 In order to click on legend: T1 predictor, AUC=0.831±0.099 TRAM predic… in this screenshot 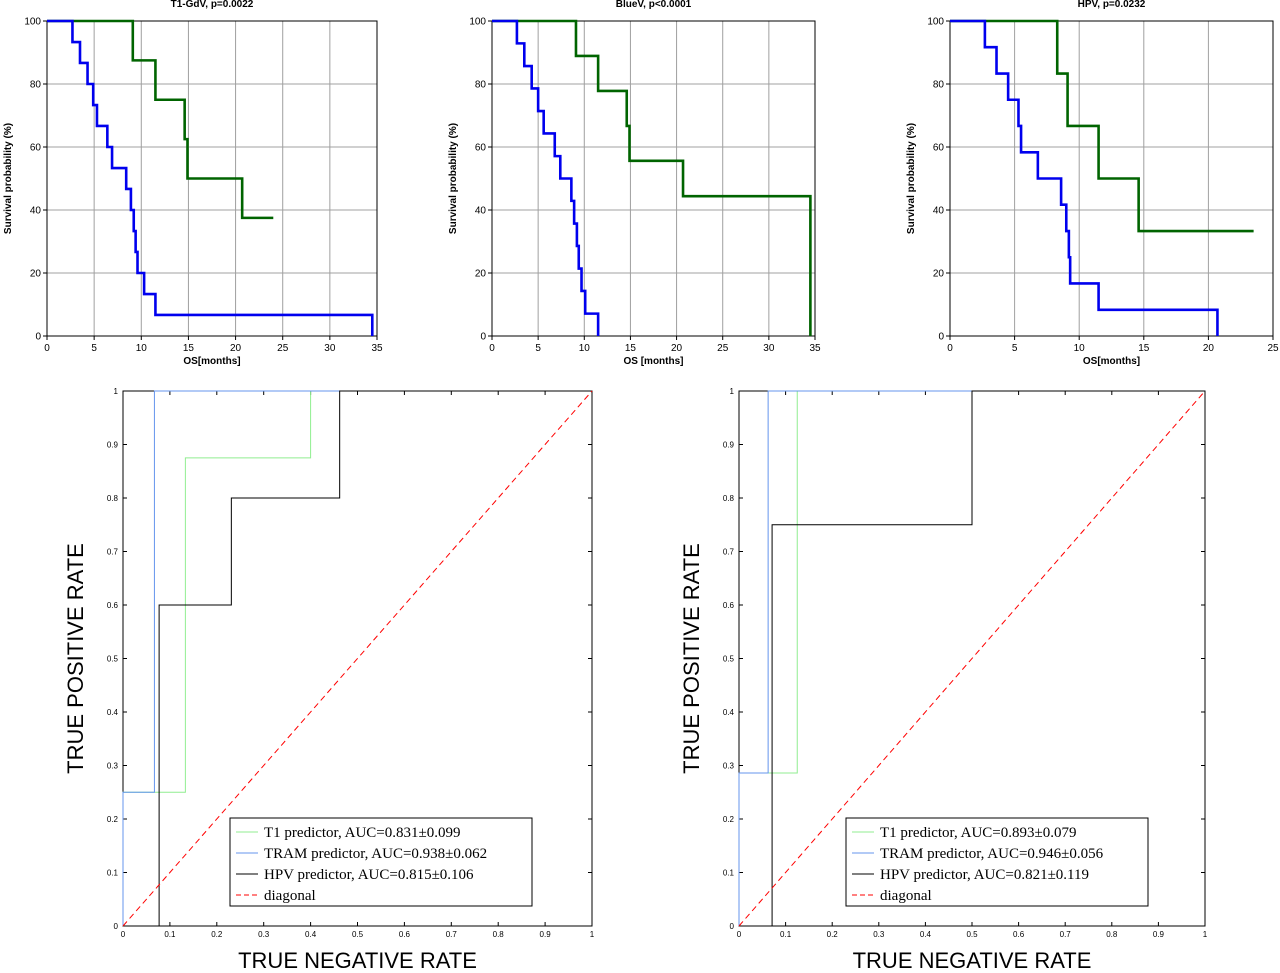, I will do `click(381, 862)`.